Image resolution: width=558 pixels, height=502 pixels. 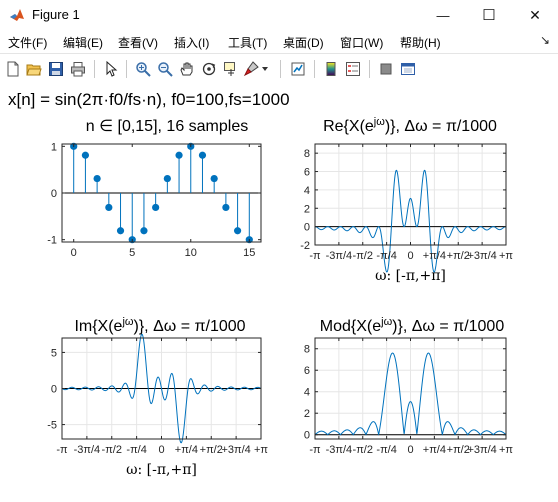 I want to click on y-tick-label: -1, so click(x=52, y=241).